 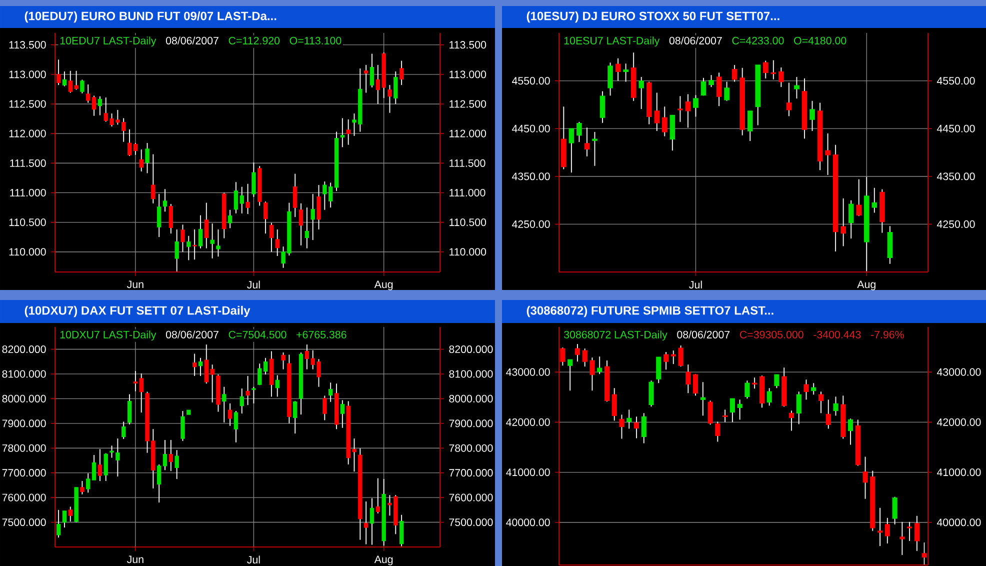 I want to click on y2-tick-label: 8000.000, so click(x=471, y=398).